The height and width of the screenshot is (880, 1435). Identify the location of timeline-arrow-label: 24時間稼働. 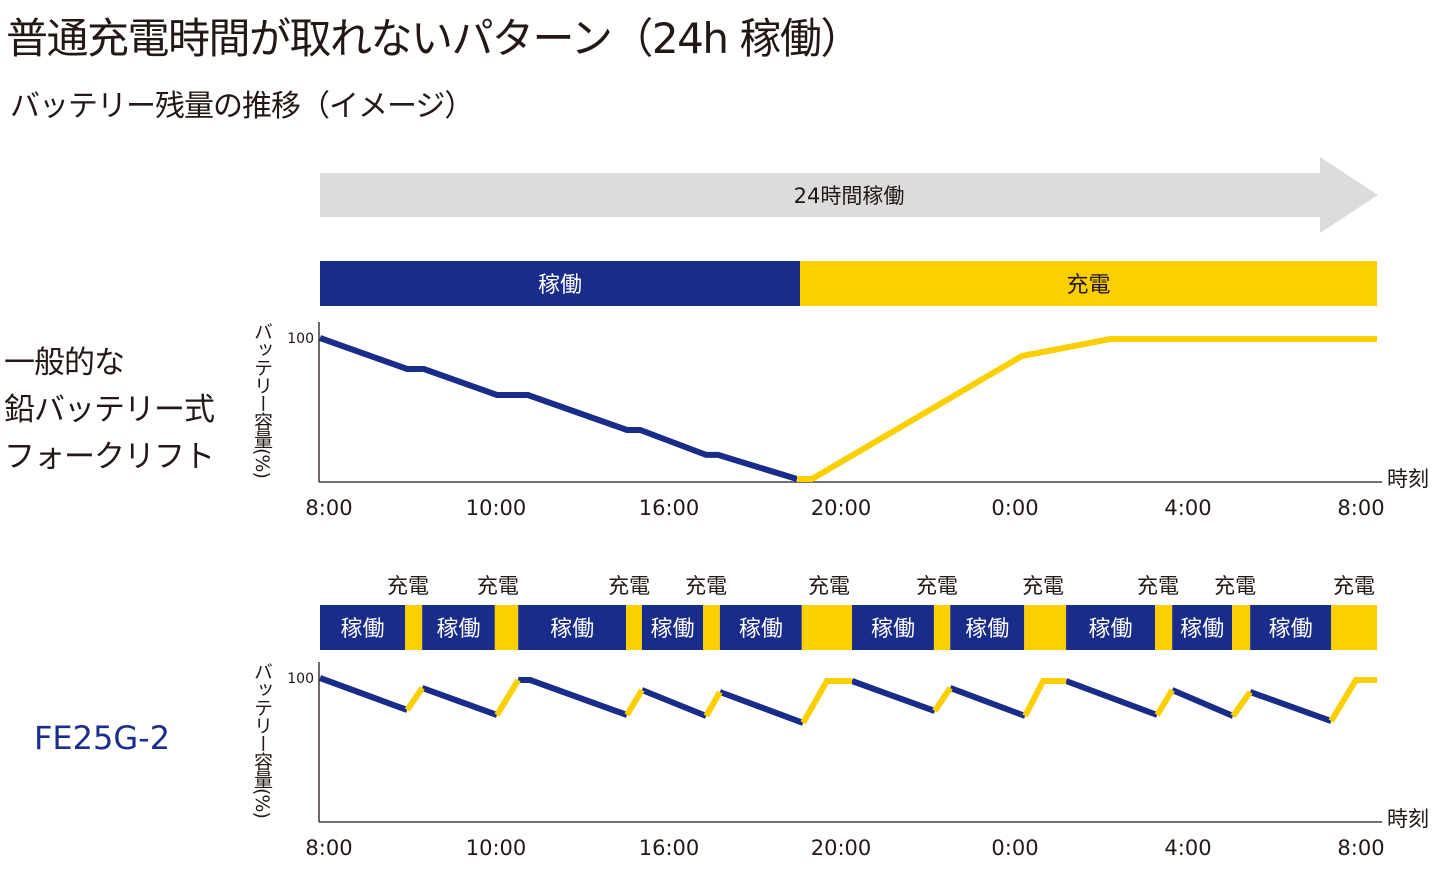
(849, 196).